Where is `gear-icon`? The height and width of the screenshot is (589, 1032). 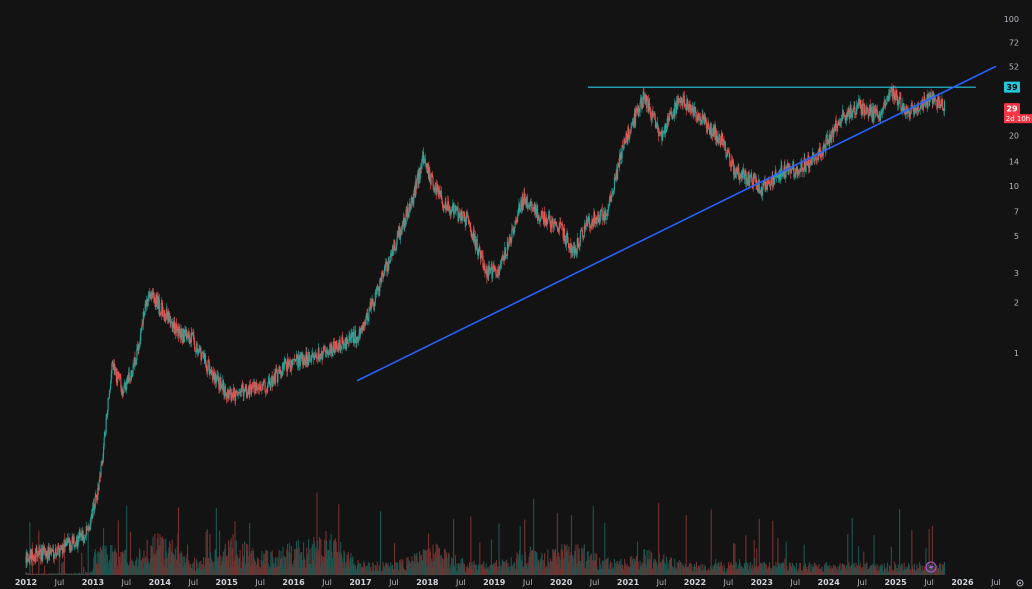 gear-icon is located at coordinates (1020, 583).